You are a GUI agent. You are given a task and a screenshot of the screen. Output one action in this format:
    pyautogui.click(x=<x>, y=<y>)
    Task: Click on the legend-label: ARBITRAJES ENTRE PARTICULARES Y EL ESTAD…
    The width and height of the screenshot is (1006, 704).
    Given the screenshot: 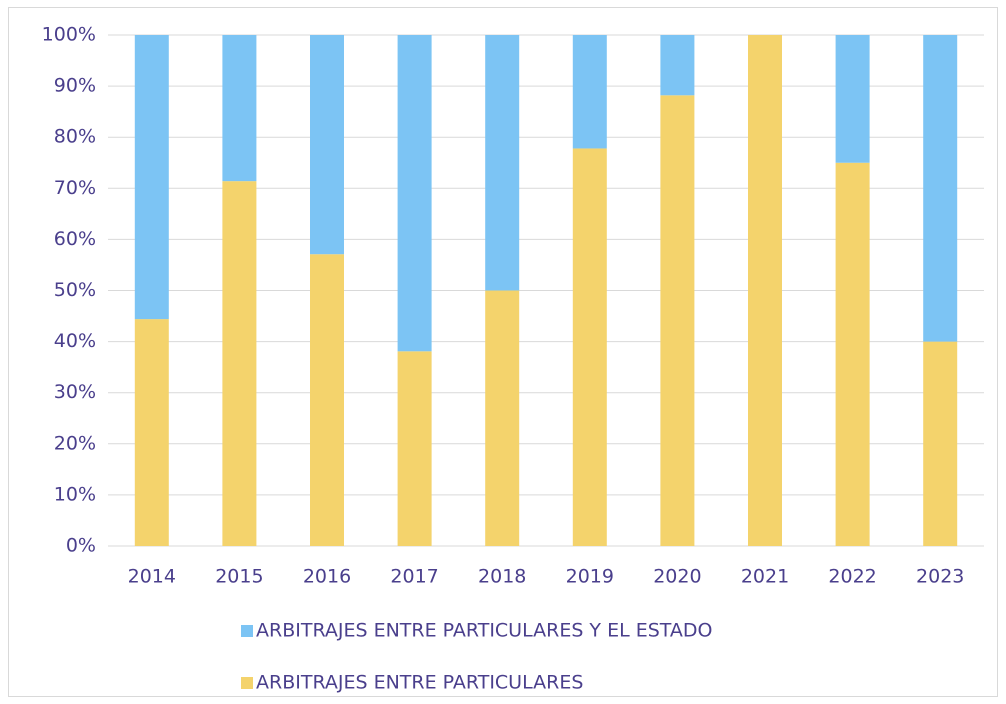 What is the action you would take?
    pyautogui.click(x=484, y=631)
    